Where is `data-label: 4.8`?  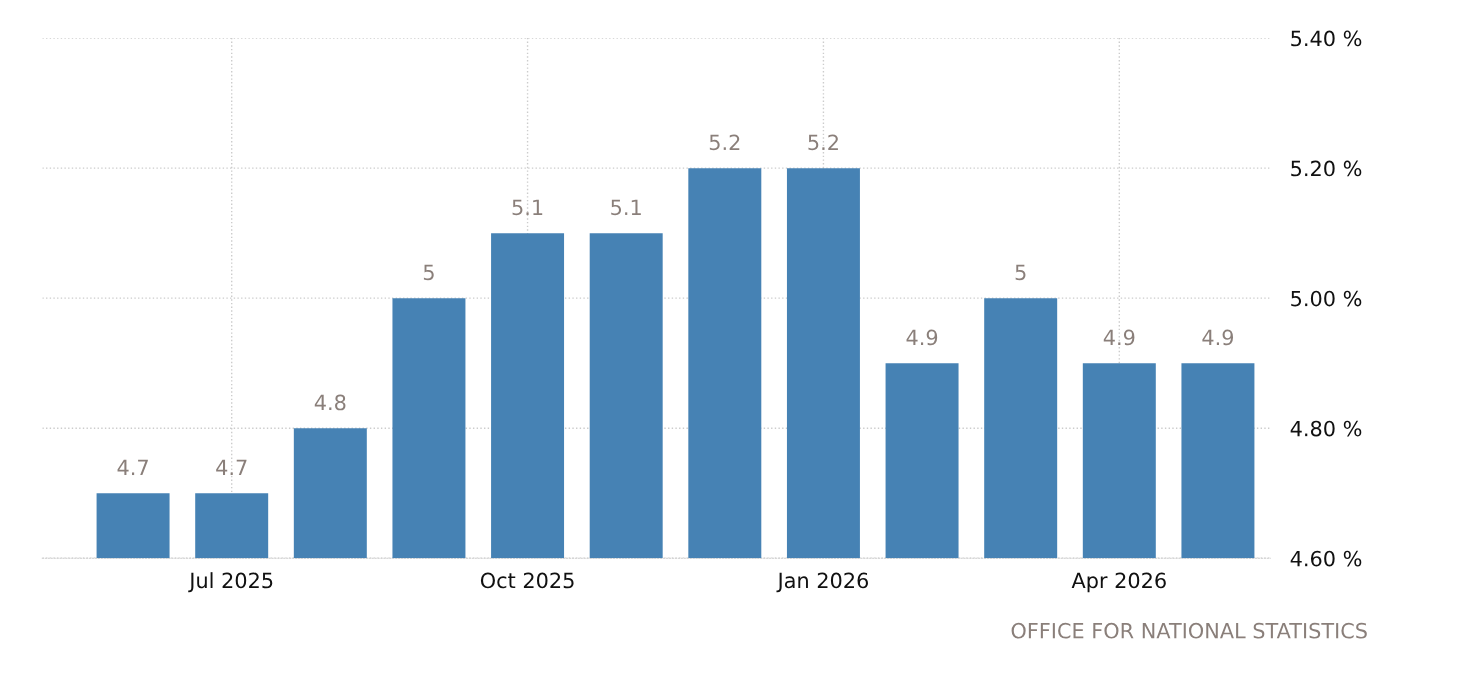
data-label: 4.8 is located at coordinates (330, 402).